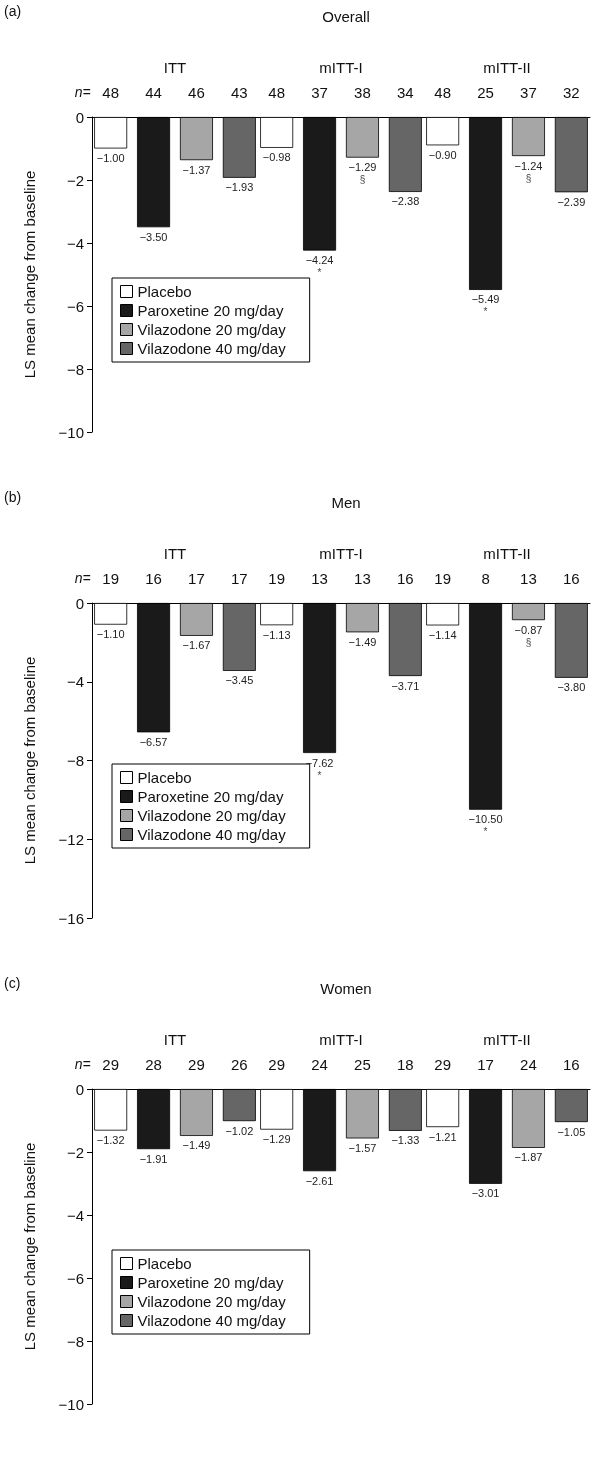  I want to click on data-label: −1.24, so click(528, 165).